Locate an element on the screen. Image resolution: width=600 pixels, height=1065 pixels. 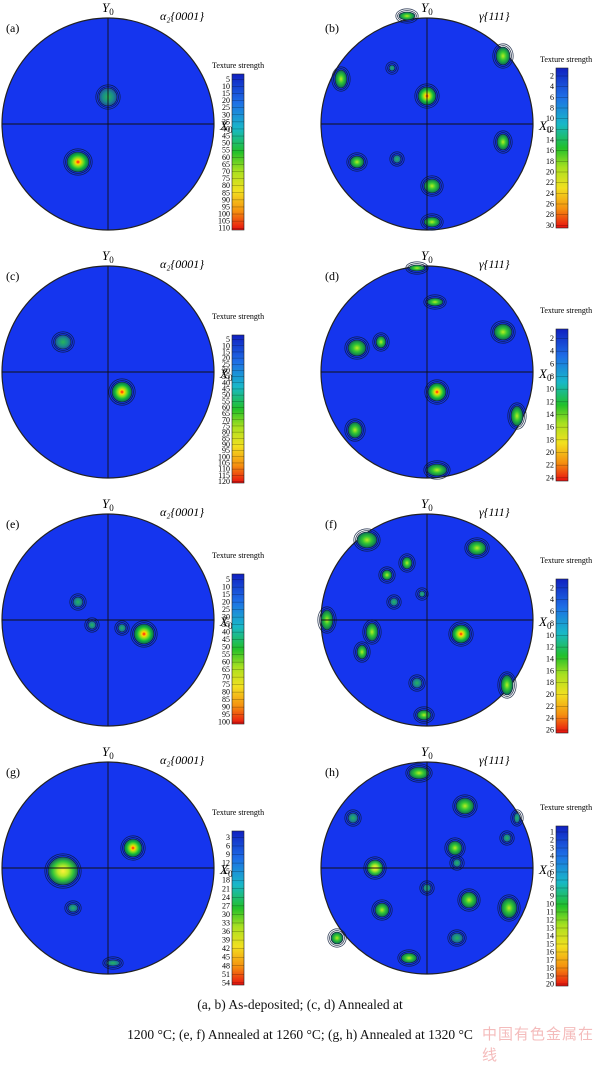
legend-tick-label: 1 is located at coordinates (552, 832).